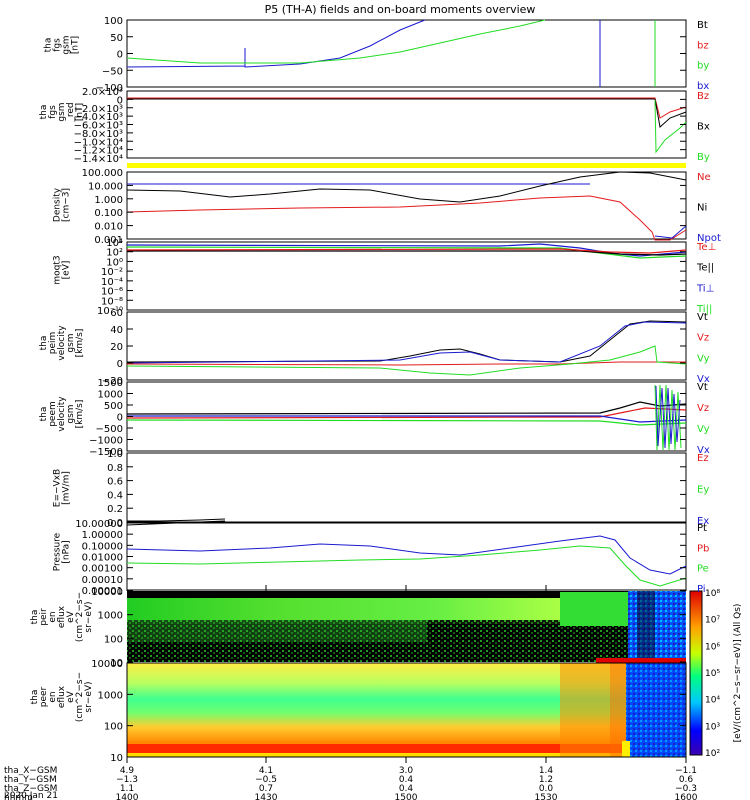  I want to click on x-tick-value: 1.2, so click(546, 780).